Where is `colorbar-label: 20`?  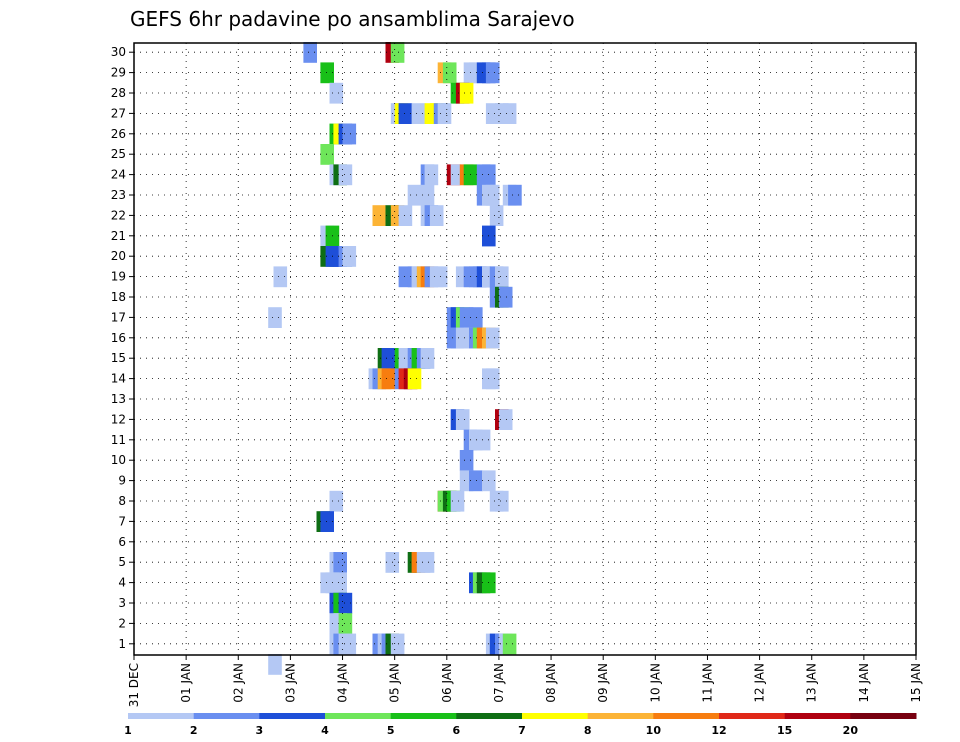
colorbar-label: 20 is located at coordinates (851, 730).